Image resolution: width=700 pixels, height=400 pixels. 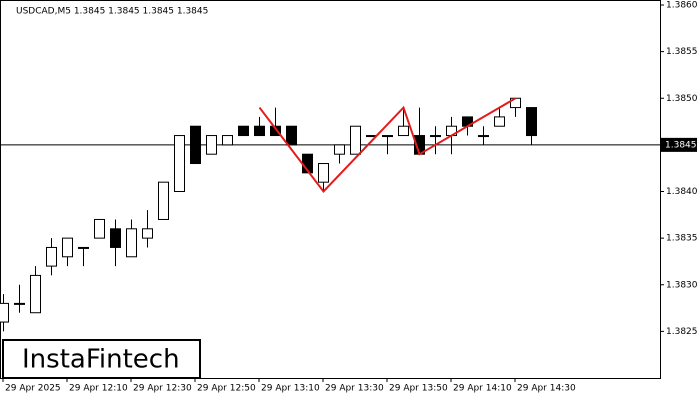 What do you see at coordinates (546, 389) in the screenshot?
I see `x-tick-label: 29 Apr 14:30` at bounding box center [546, 389].